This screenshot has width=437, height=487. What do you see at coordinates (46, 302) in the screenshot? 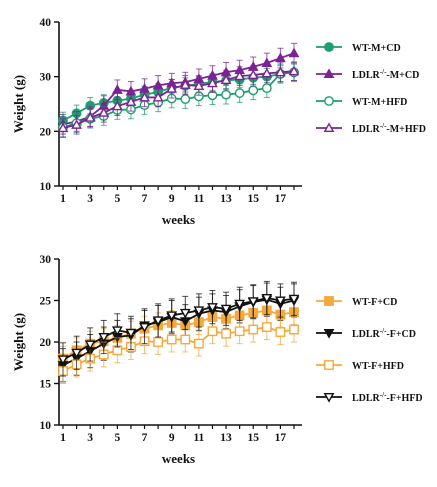
I see `y-tick-label: 25` at bounding box center [46, 302].